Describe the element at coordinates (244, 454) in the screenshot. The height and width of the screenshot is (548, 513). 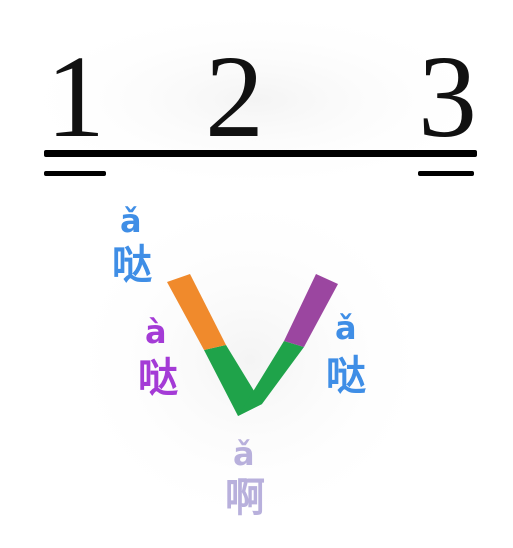
I see `label-bottom-pinyin: ǎ` at that location.